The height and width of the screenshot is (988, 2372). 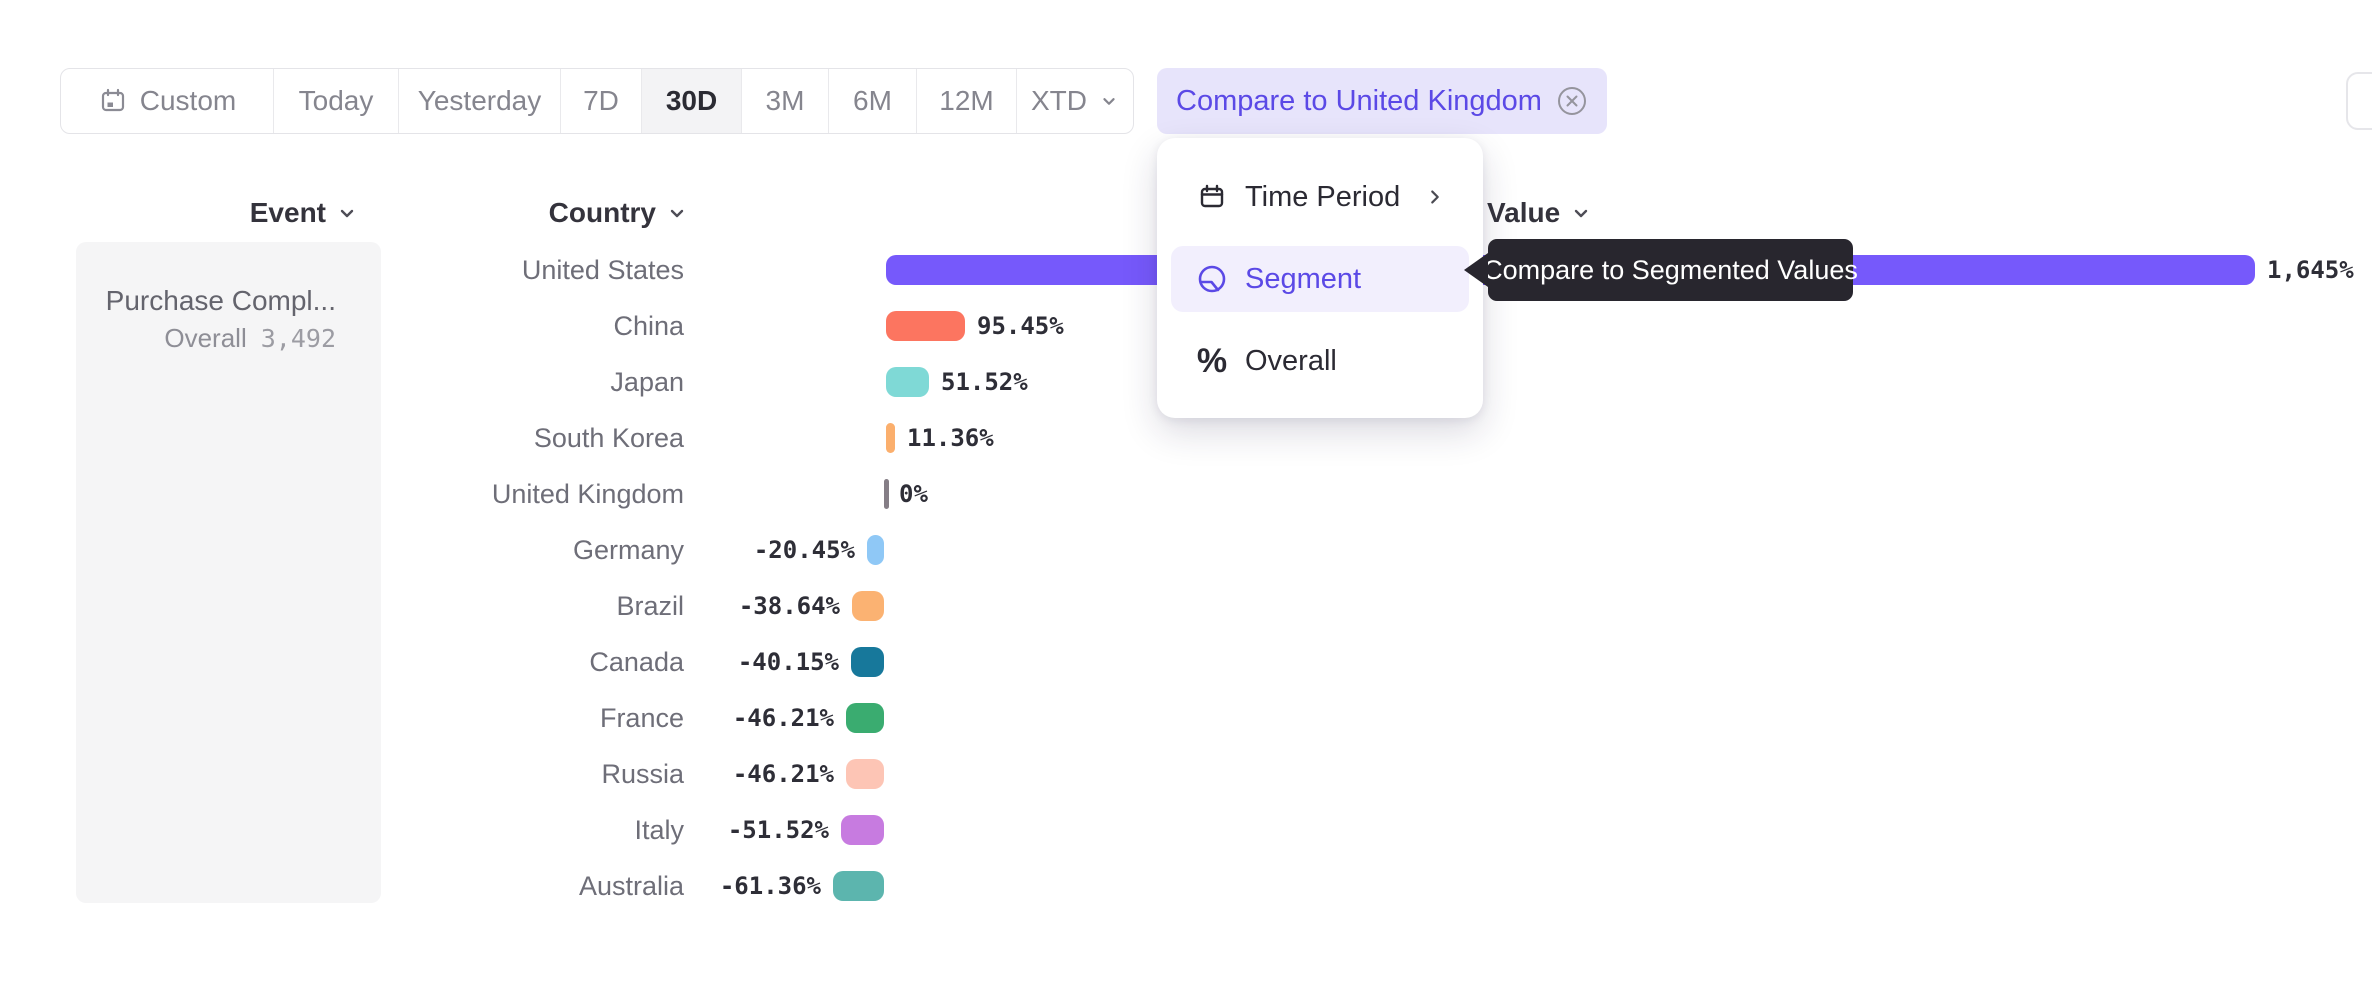 What do you see at coordinates (636, 662) in the screenshot?
I see `country-label: Canada` at bounding box center [636, 662].